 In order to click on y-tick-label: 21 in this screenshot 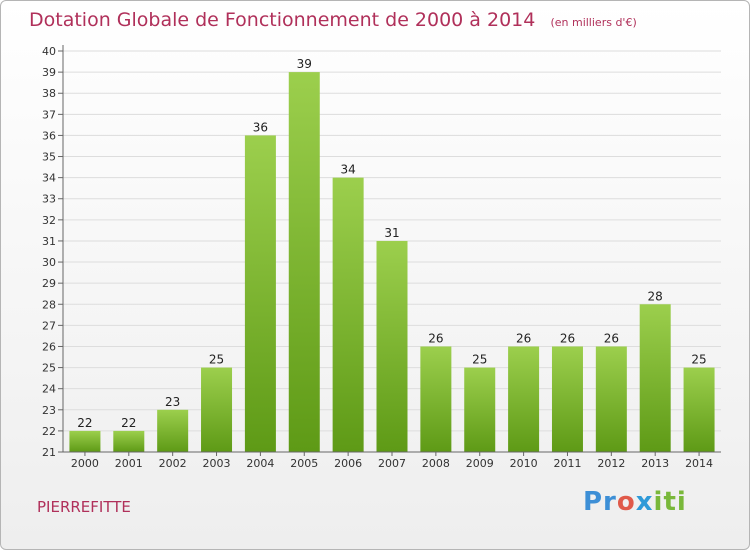, I will do `click(49, 452)`.